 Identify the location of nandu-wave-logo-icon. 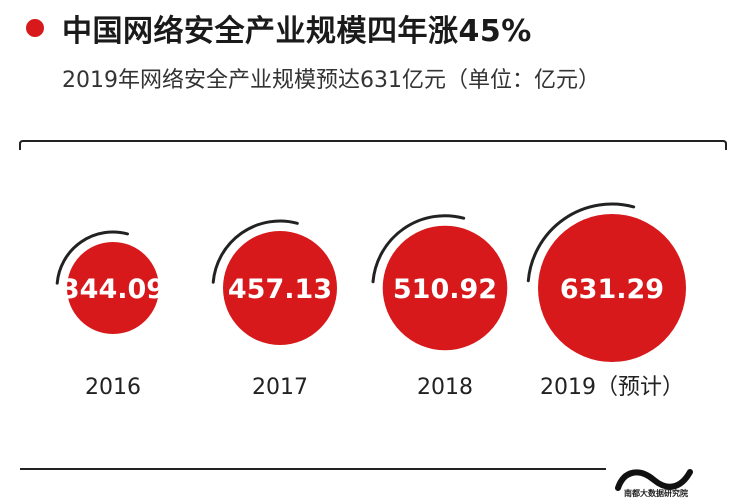
(654, 480).